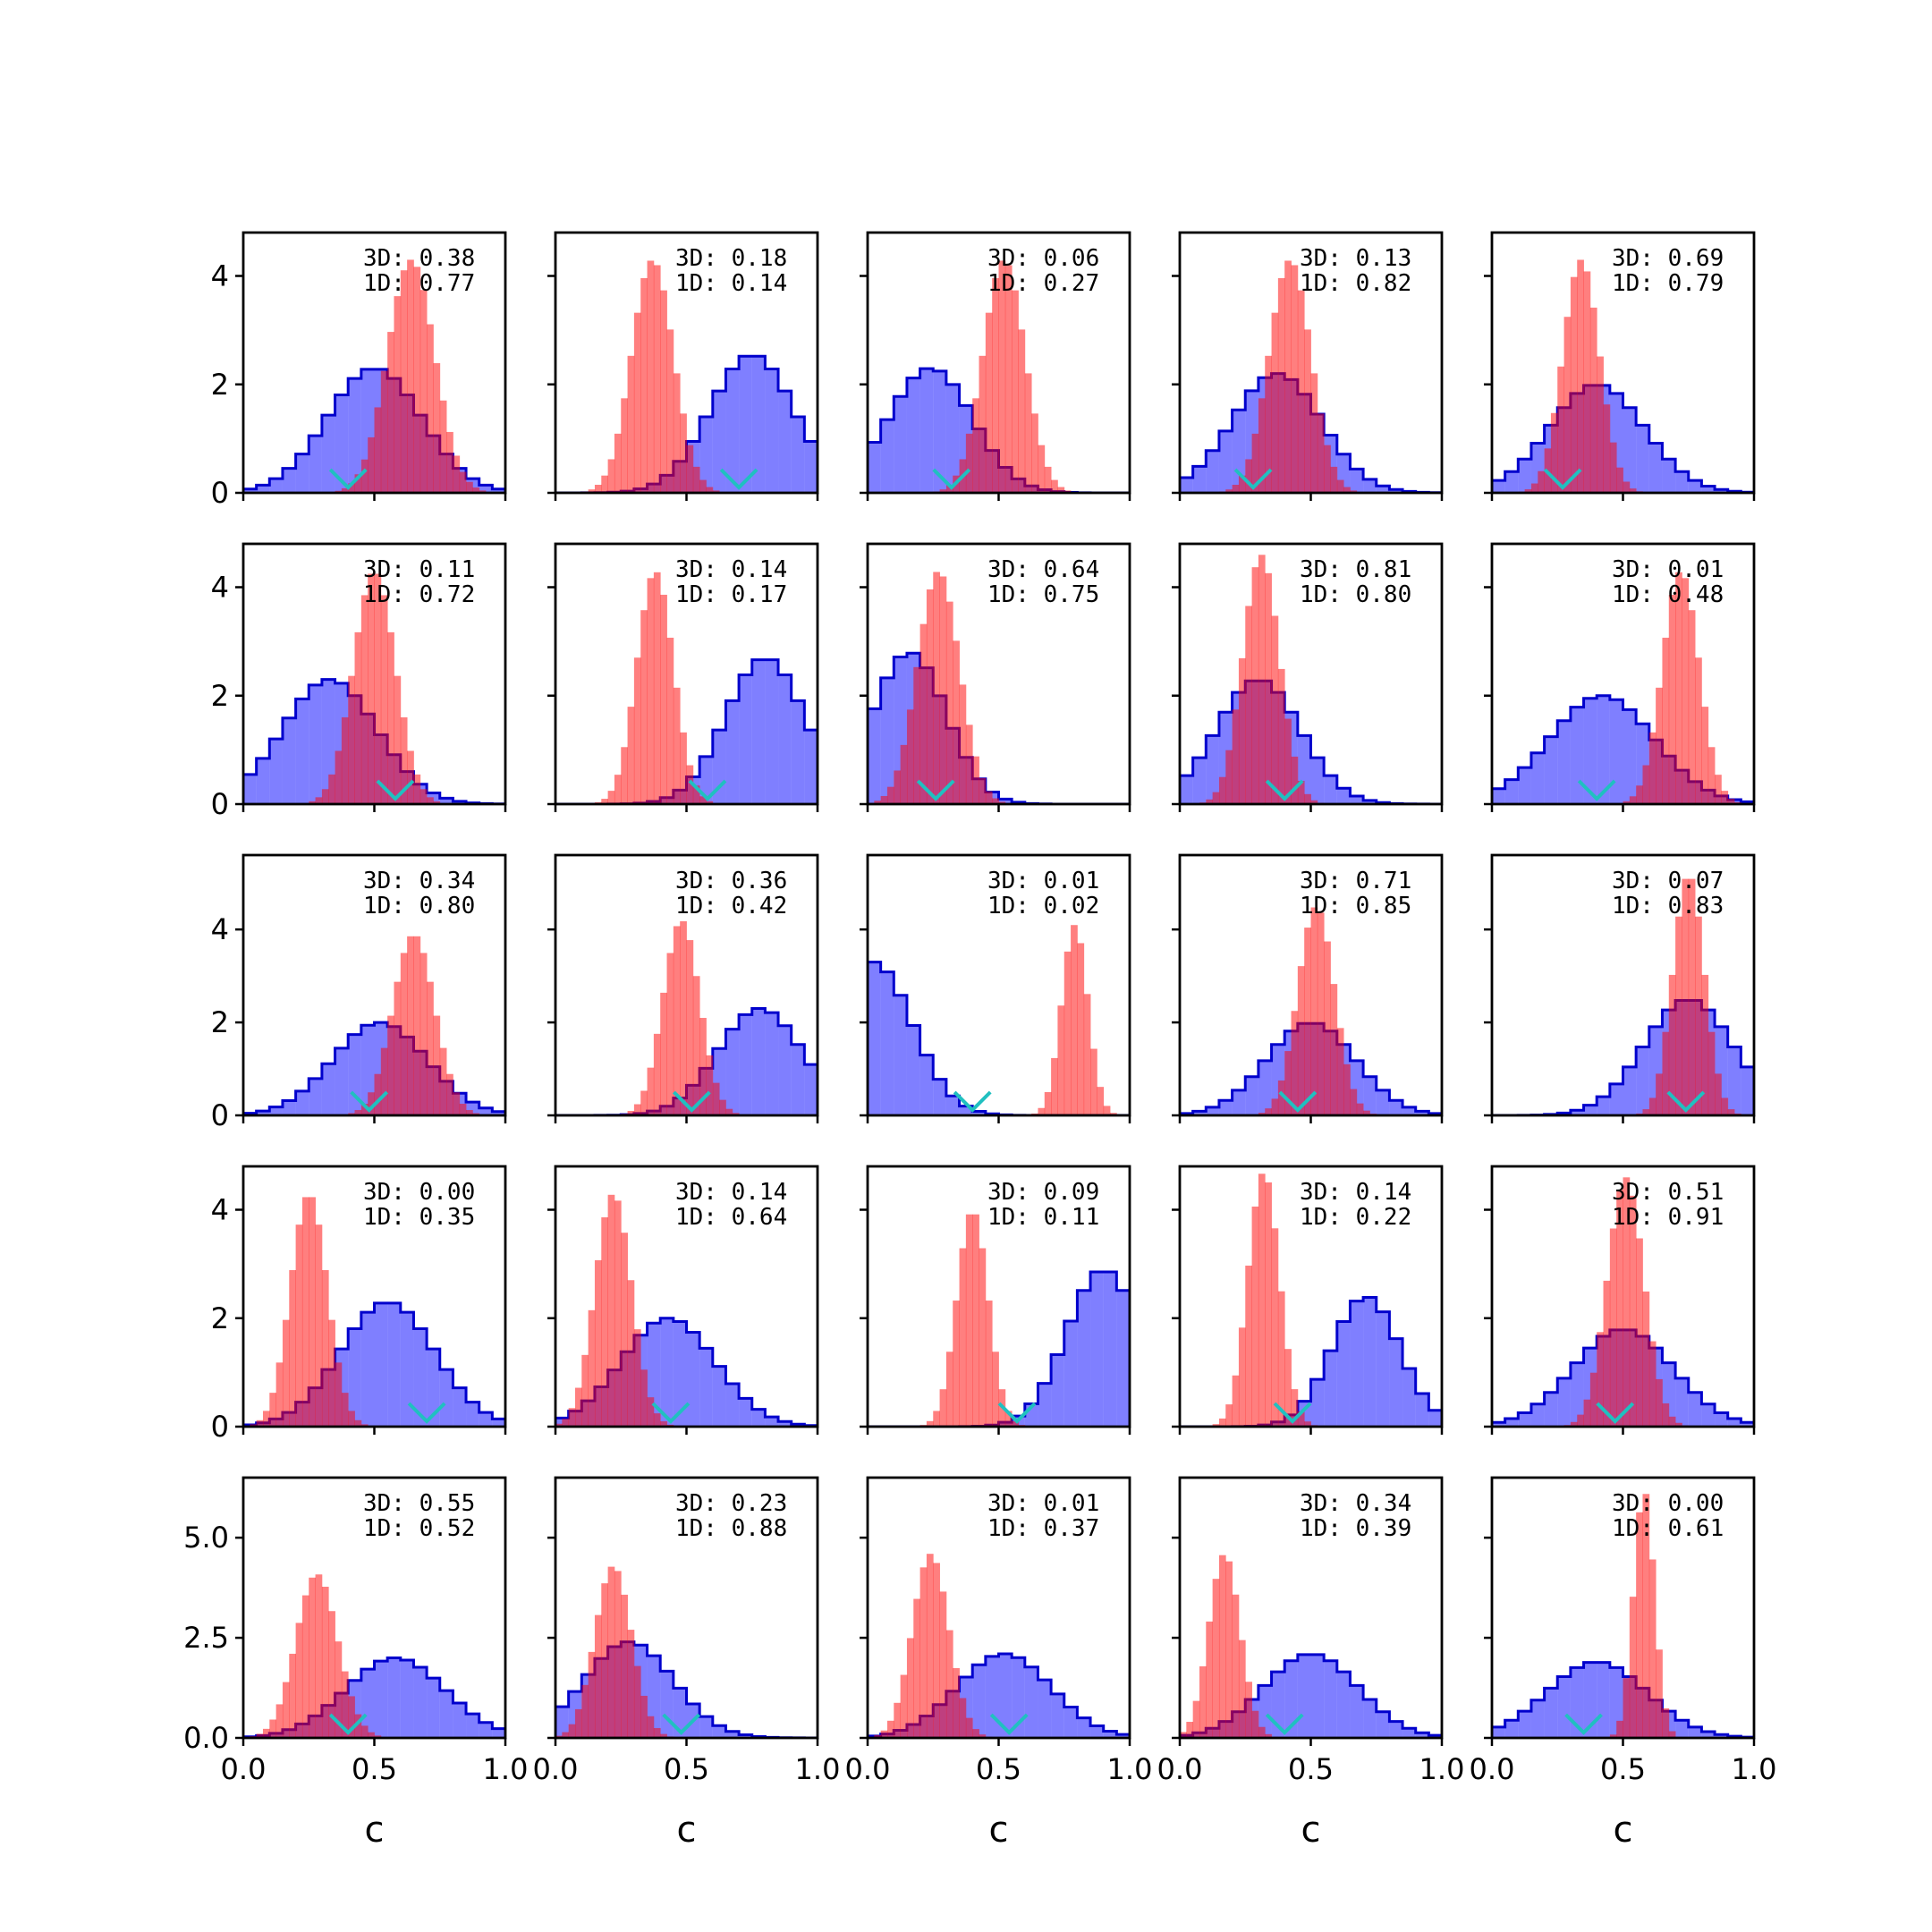 This screenshot has width=1932, height=1932. I want to click on blue-histogram, so click(999, 1038).